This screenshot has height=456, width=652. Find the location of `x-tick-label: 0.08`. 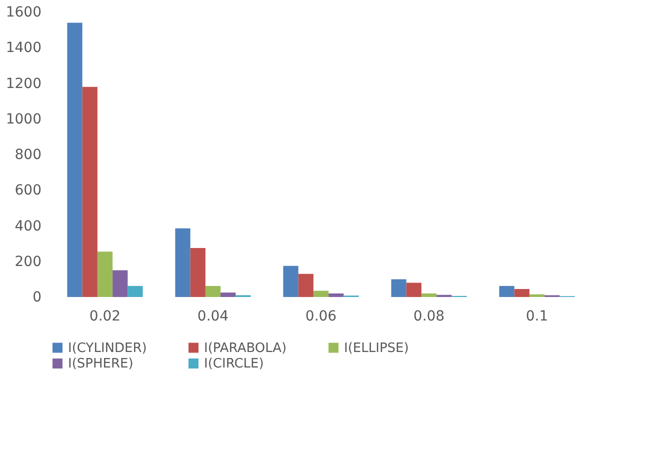

x-tick-label: 0.08 is located at coordinates (429, 316).